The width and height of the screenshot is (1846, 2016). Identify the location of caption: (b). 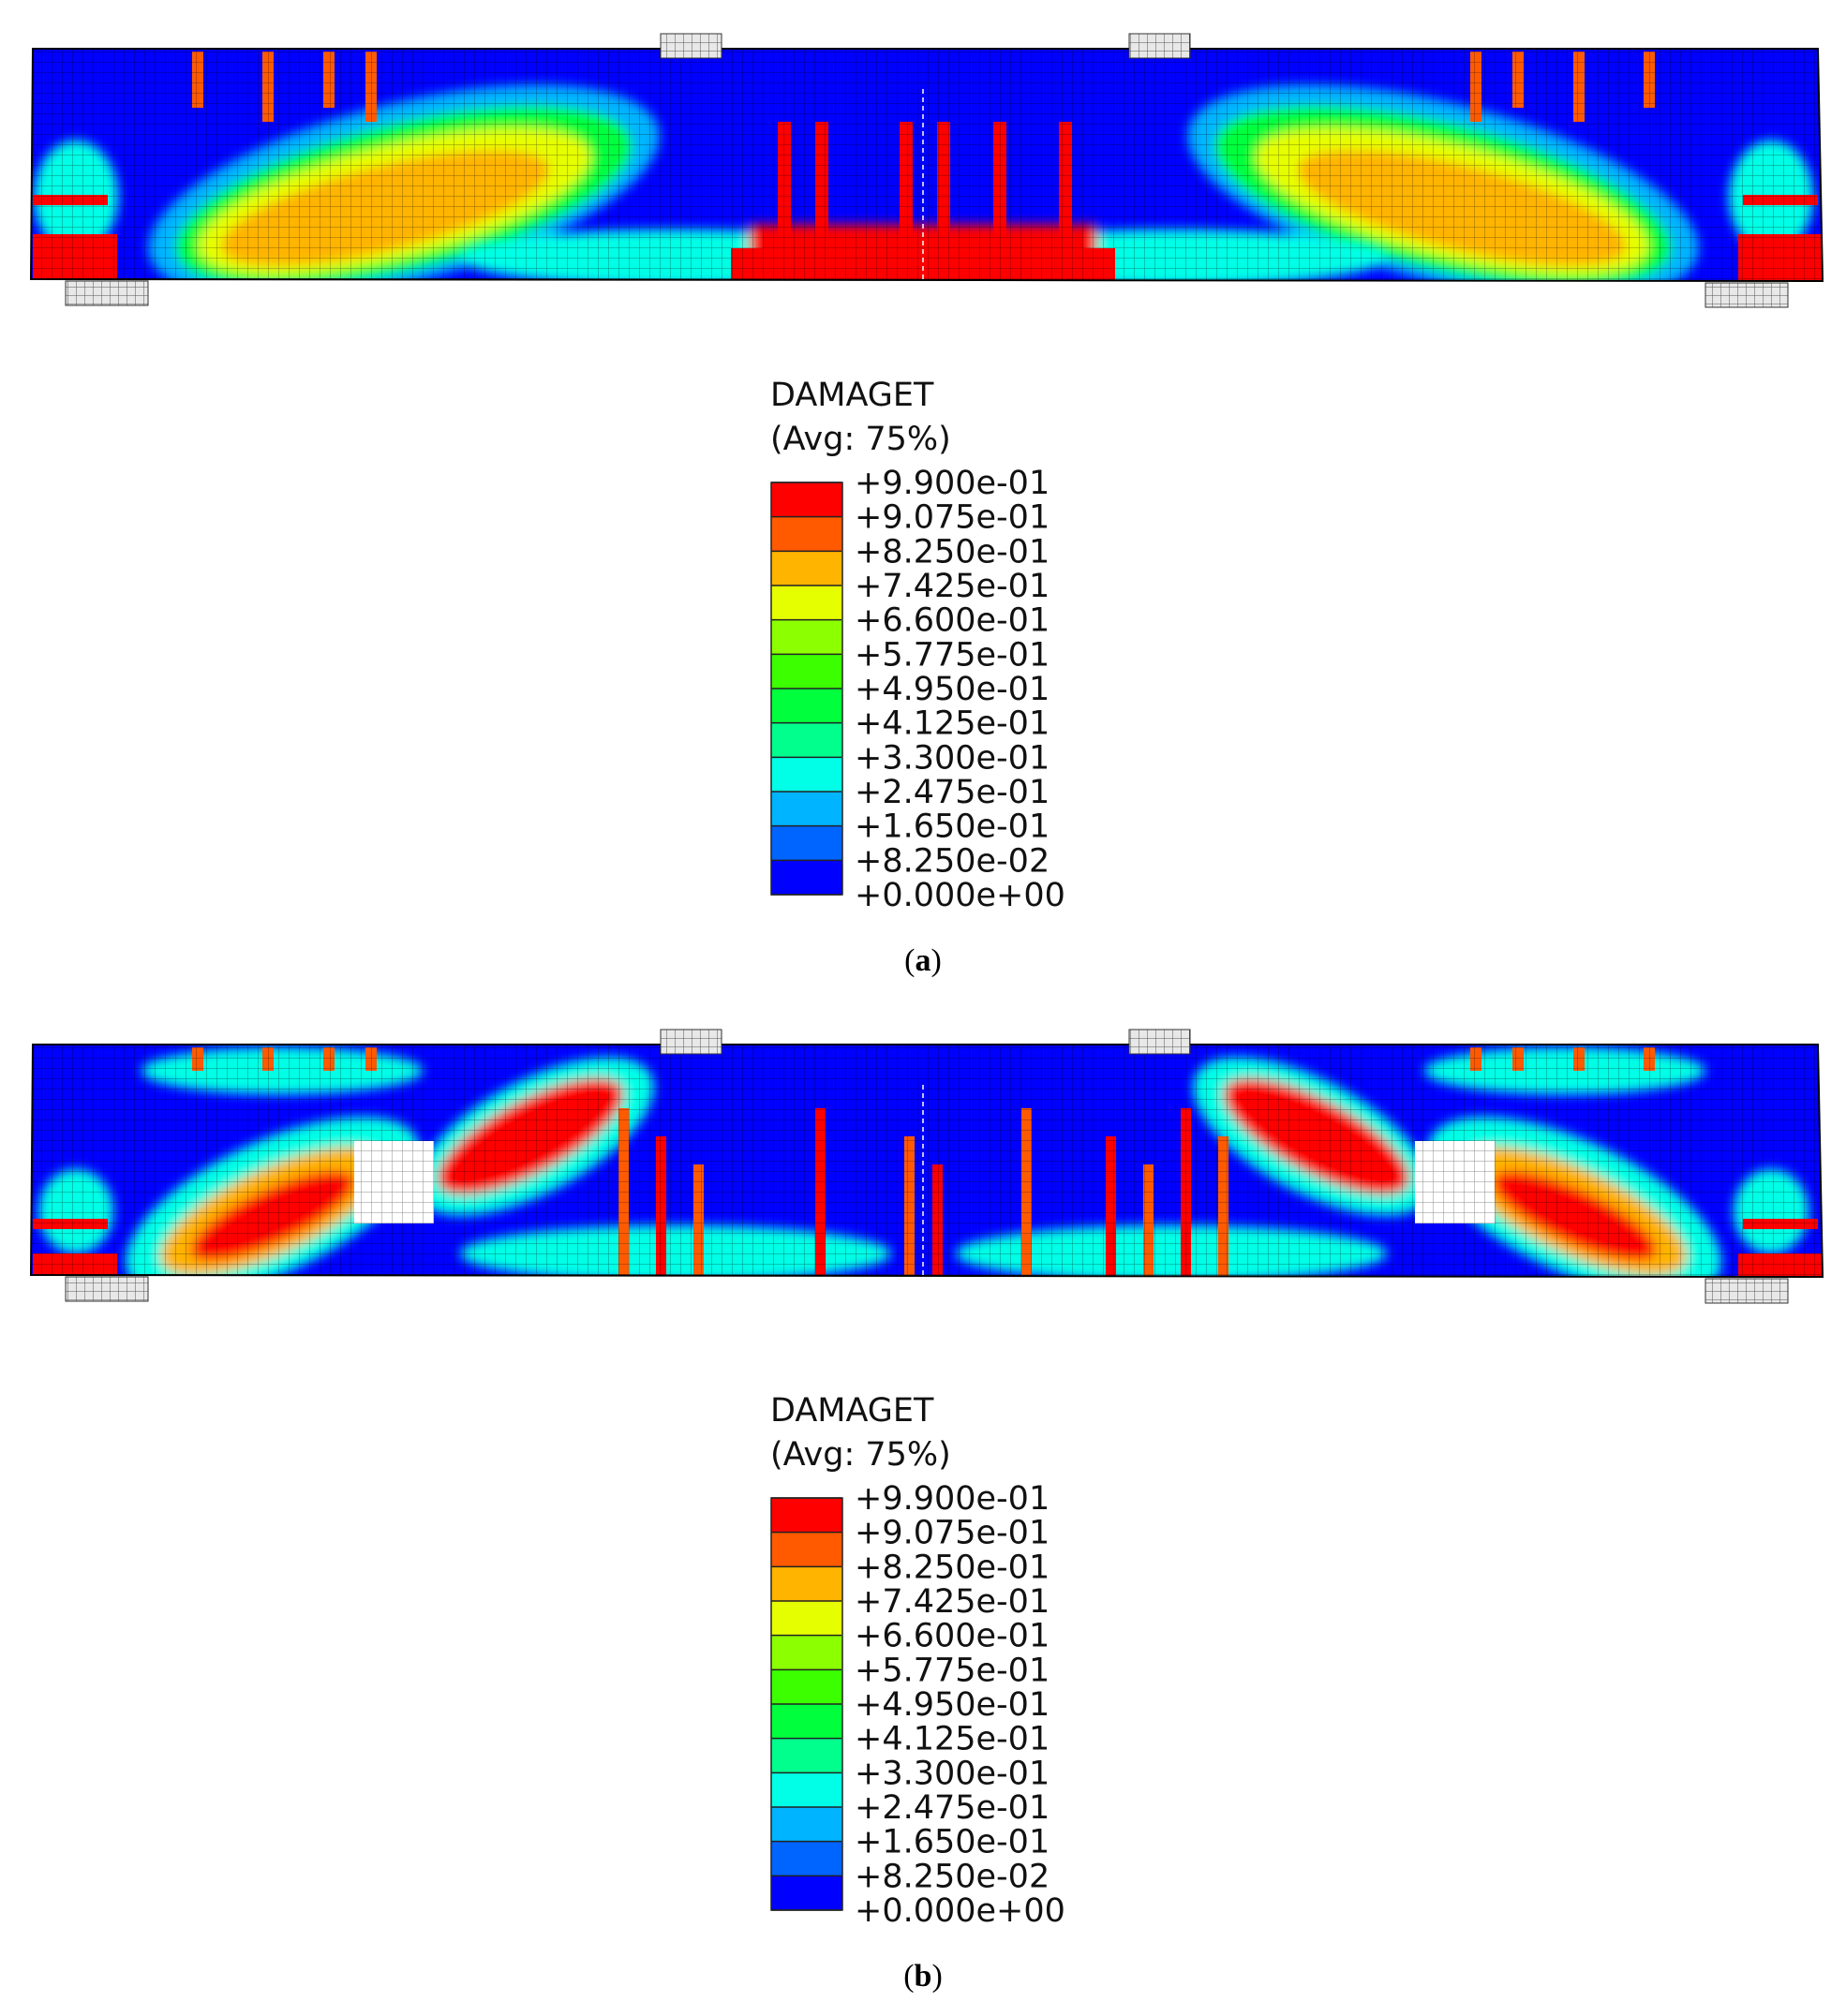
(923, 1977).